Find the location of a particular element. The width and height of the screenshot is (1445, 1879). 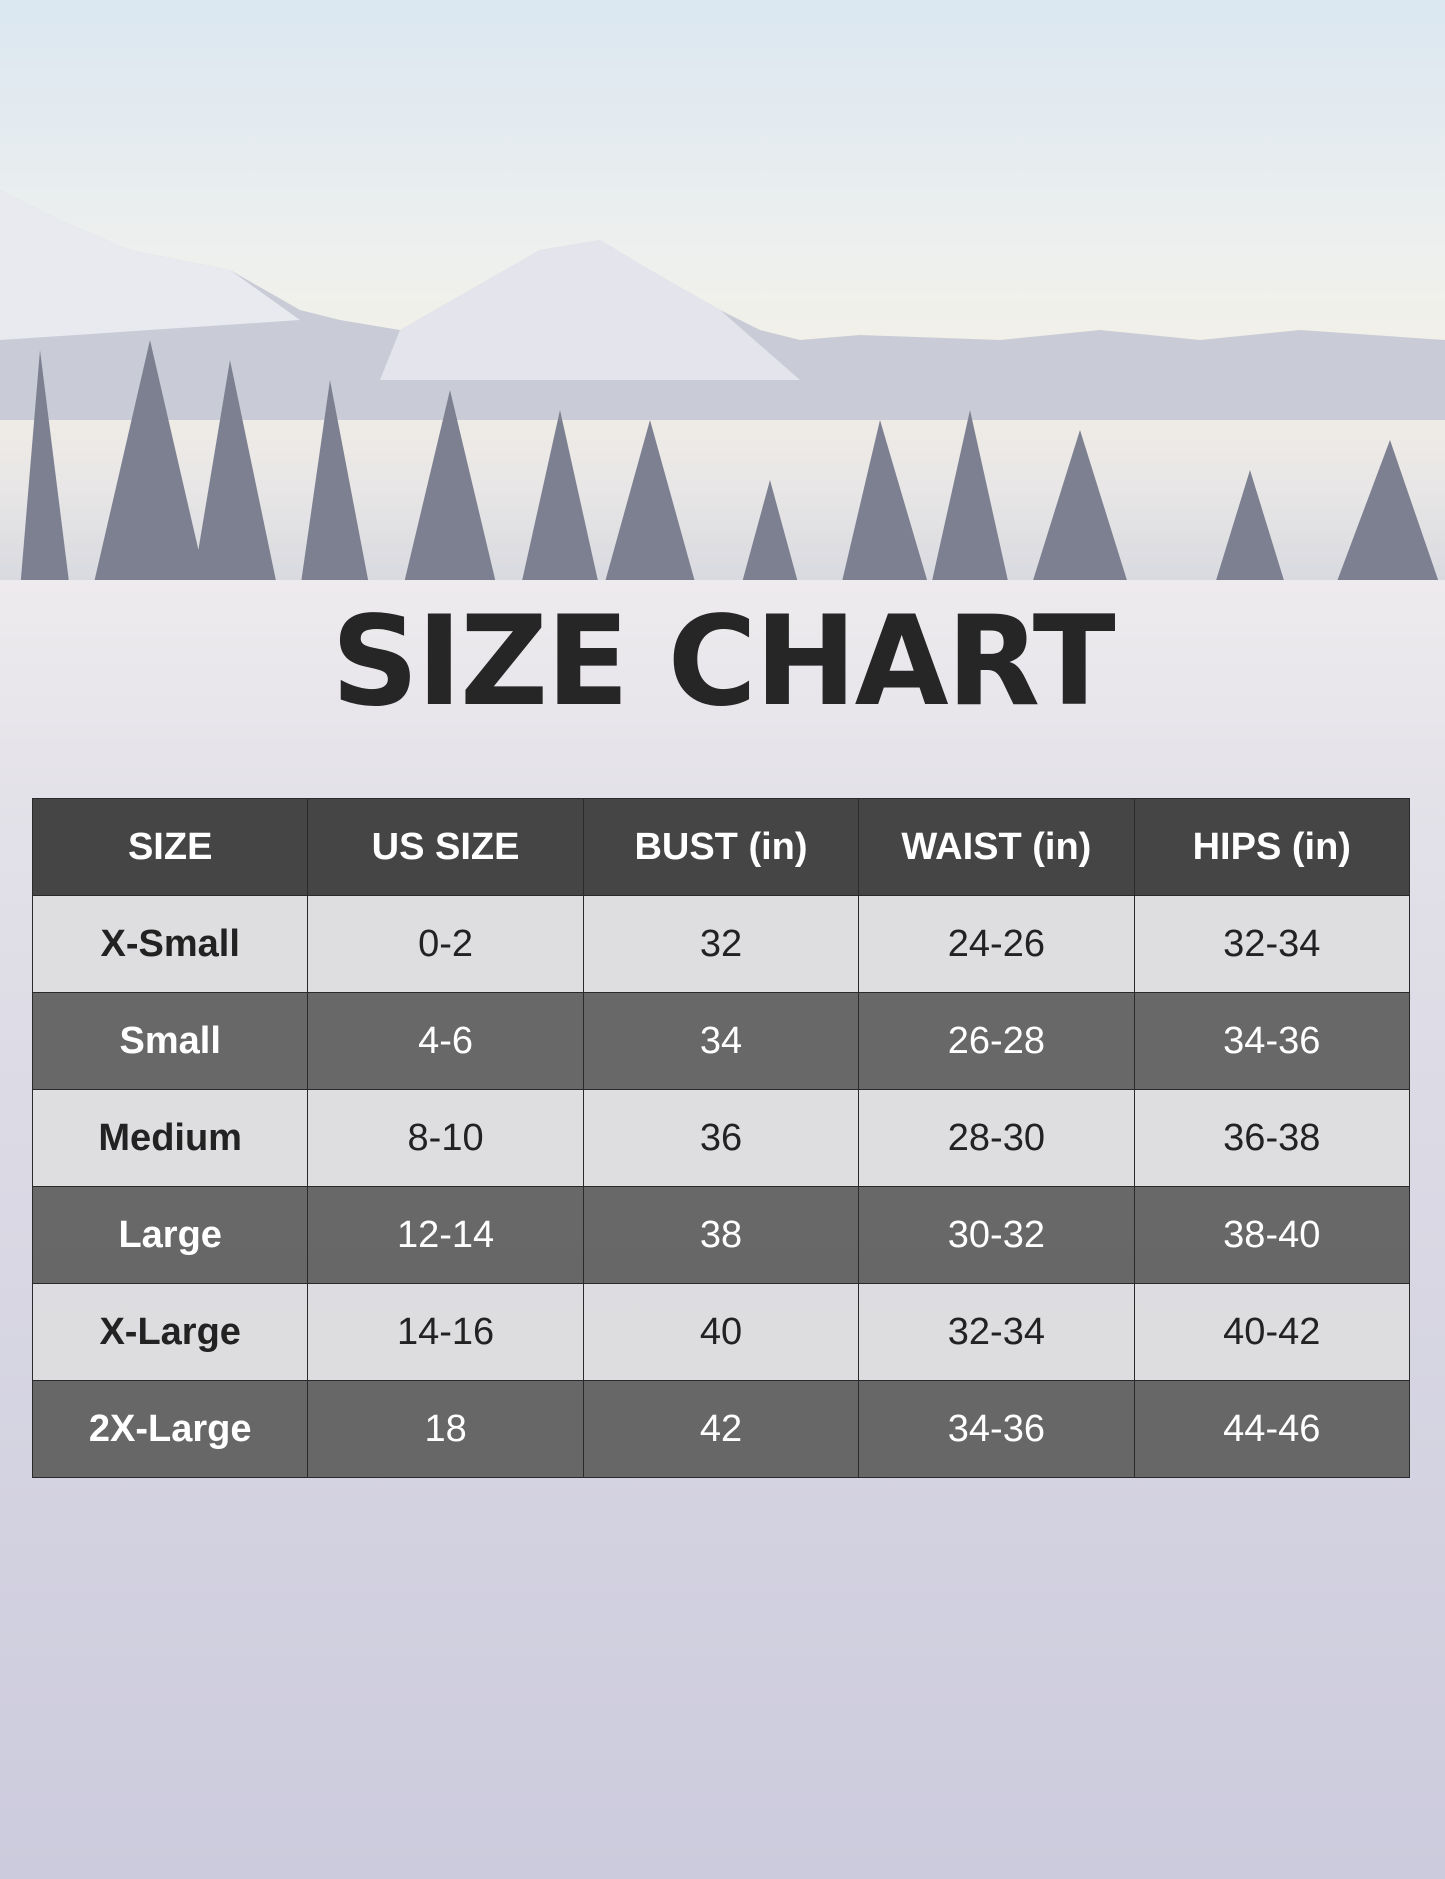

table-cell: Large is located at coordinates (170, 1235).